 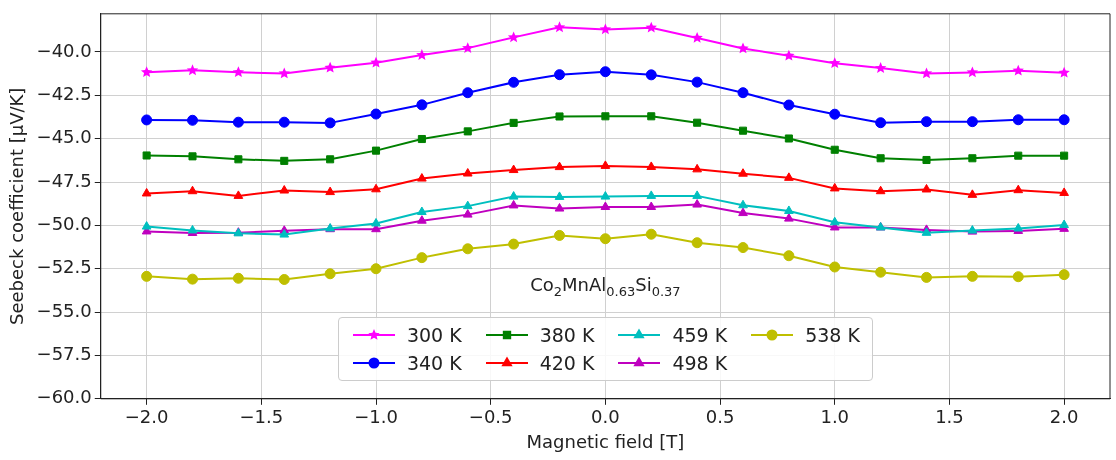 What do you see at coordinates (64, 93) in the screenshot?
I see `y-tick-label: −42.5` at bounding box center [64, 93].